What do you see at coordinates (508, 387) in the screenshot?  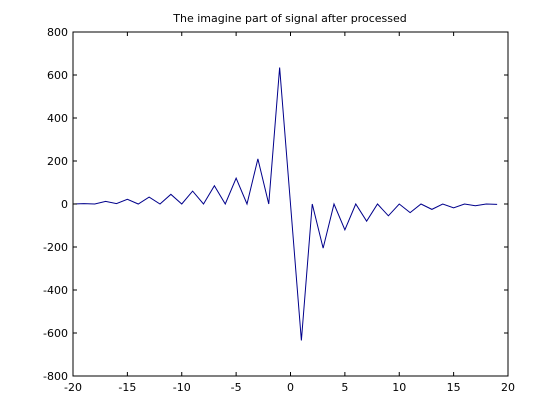 I see `x-tick-label: 20` at bounding box center [508, 387].